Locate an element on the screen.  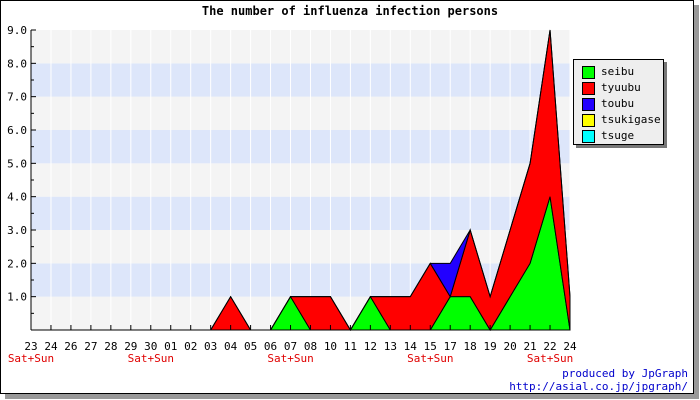
legend-label: seibu is located at coordinates (618, 71).